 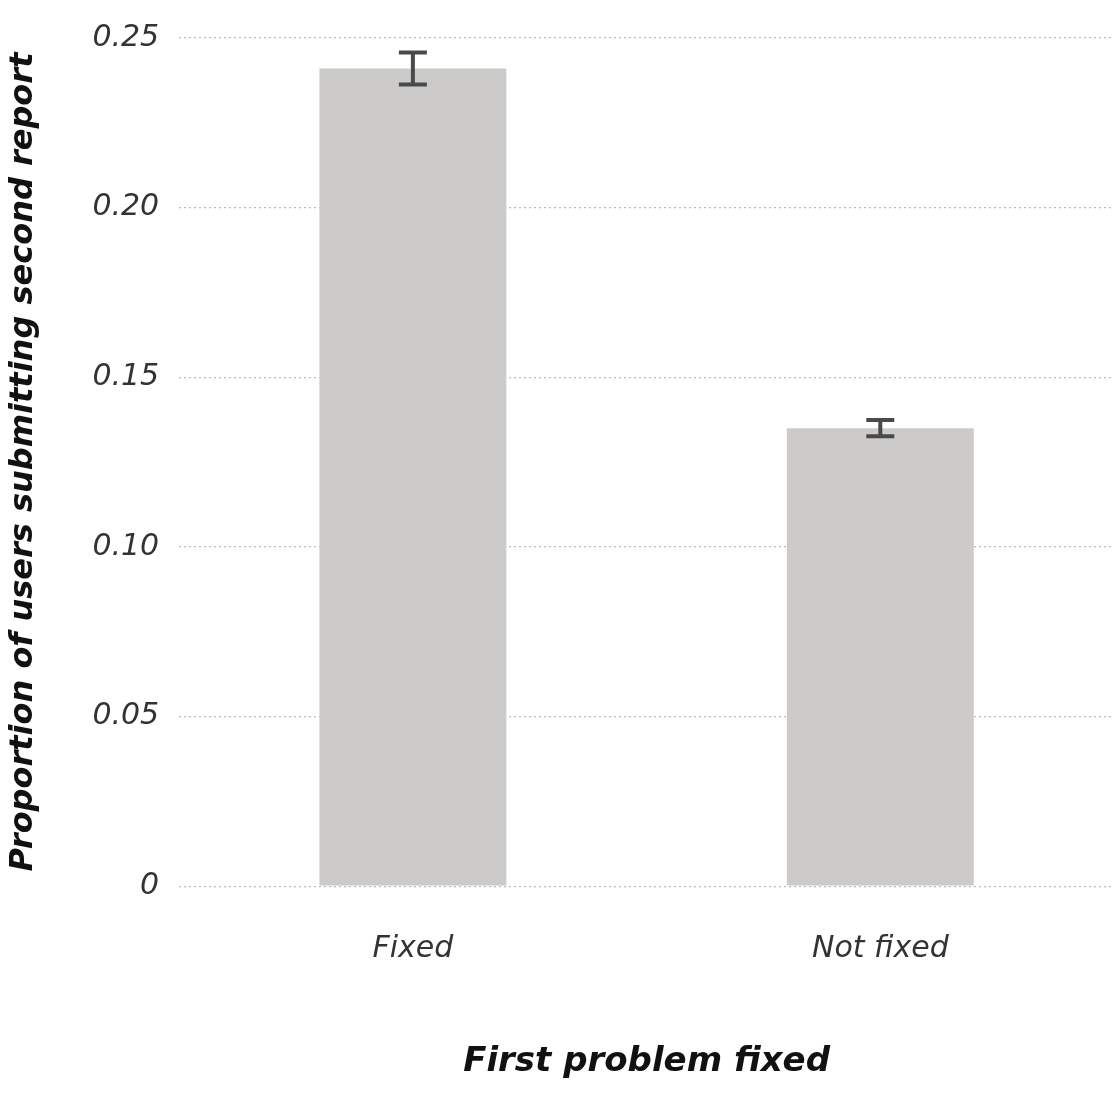 I want to click on y-axis-title: Proportion of users submitting second report, so click(x=20, y=461).